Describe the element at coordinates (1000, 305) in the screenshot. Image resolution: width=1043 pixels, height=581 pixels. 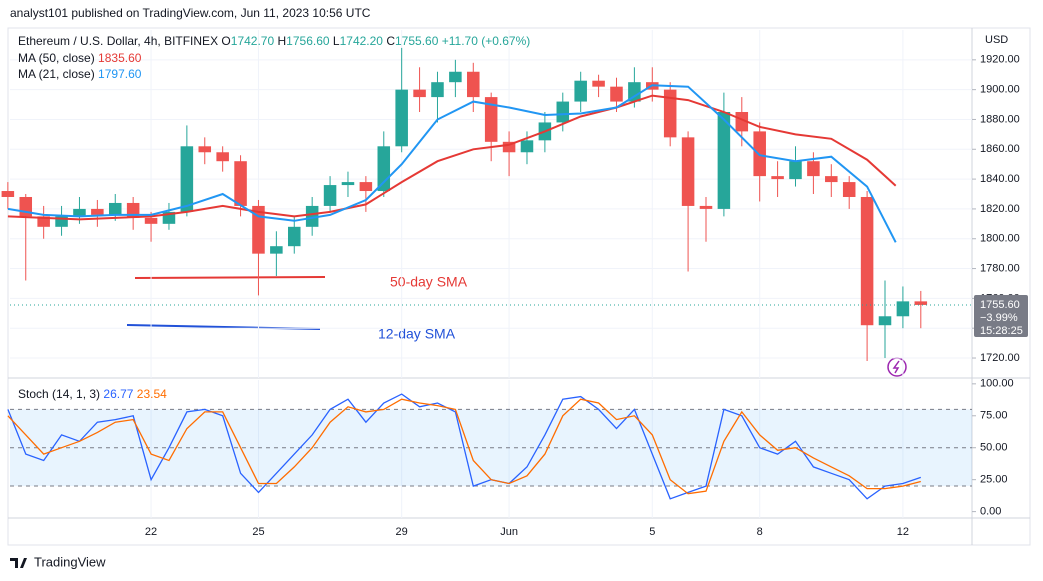
I see `last-price: 1755.60` at that location.